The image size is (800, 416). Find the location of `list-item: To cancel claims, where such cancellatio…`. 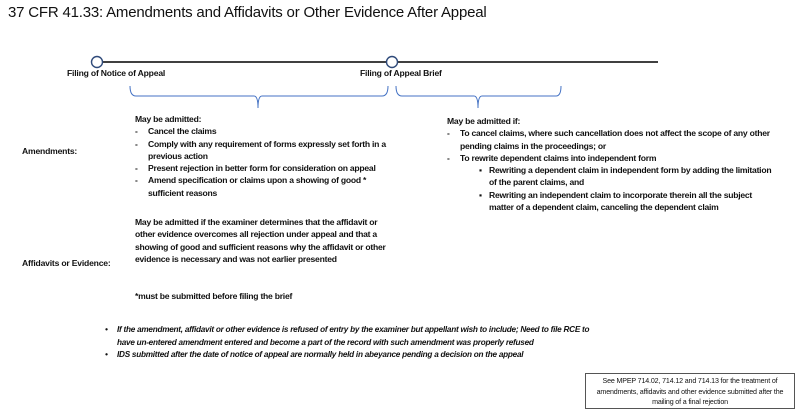

list-item: To cancel claims, where such cancellatio… is located at coordinates (612, 139).